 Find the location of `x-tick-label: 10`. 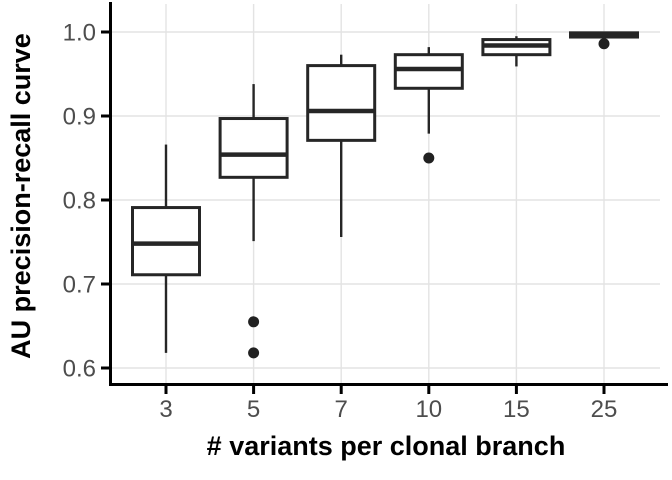

x-tick-label: 10 is located at coordinates (428, 409).